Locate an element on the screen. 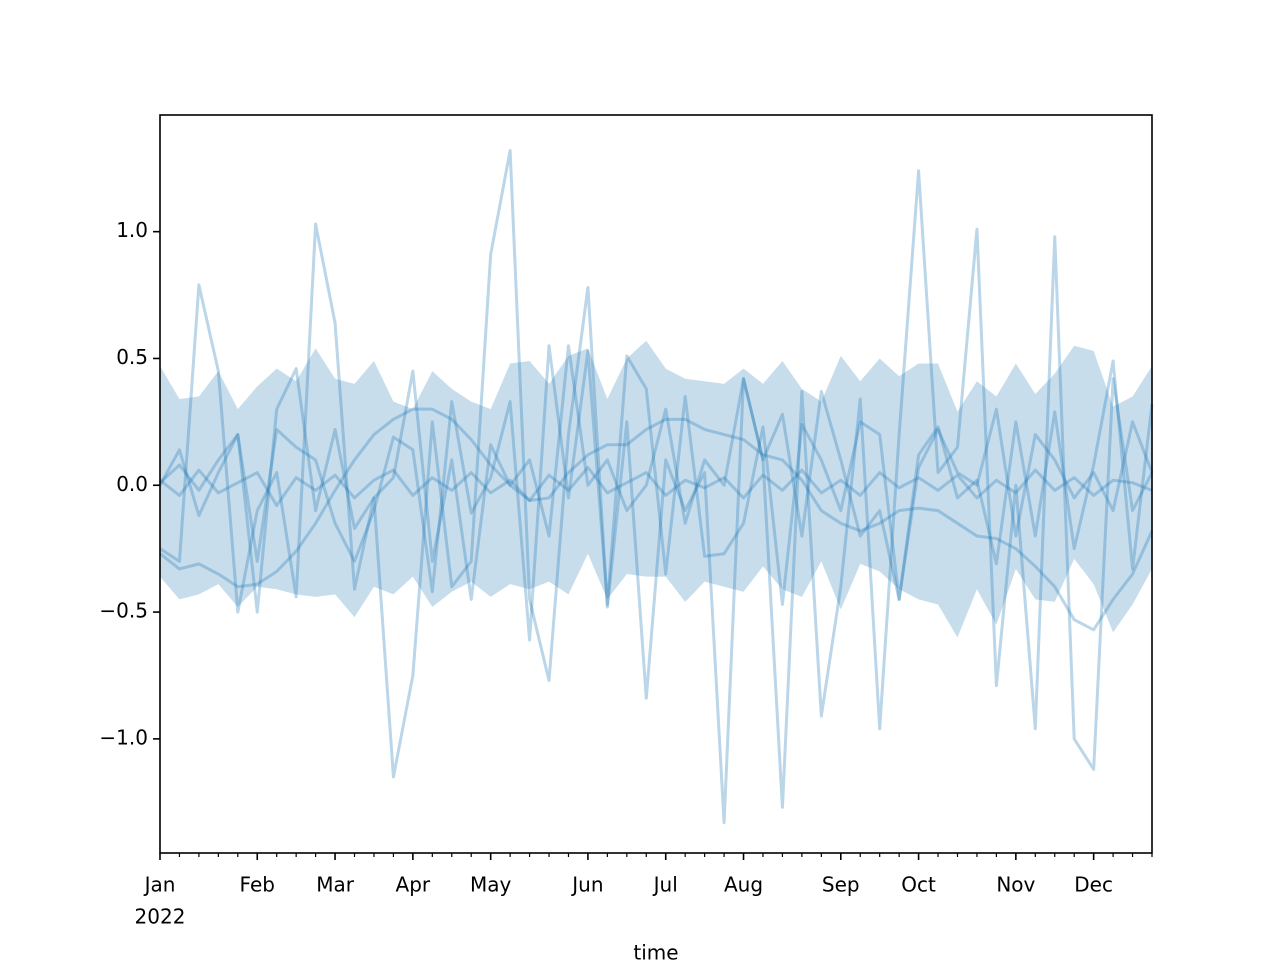 The width and height of the screenshot is (1280, 960). y-tick-label: 1.0 is located at coordinates (132, 230).